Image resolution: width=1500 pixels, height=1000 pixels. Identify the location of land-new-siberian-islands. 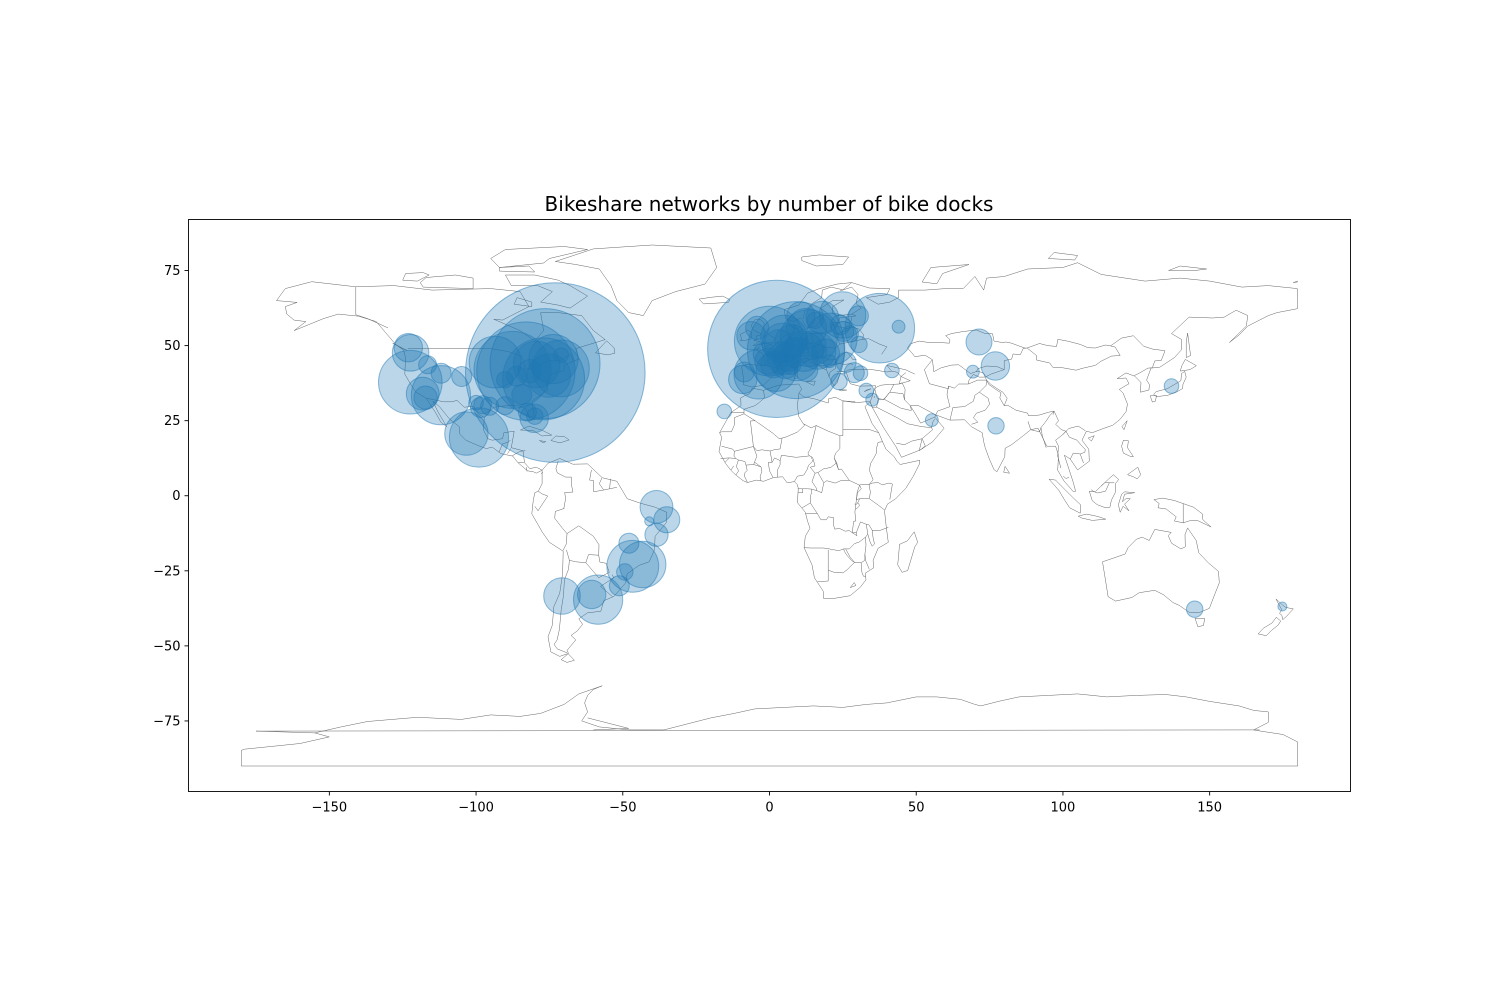
(1187, 268).